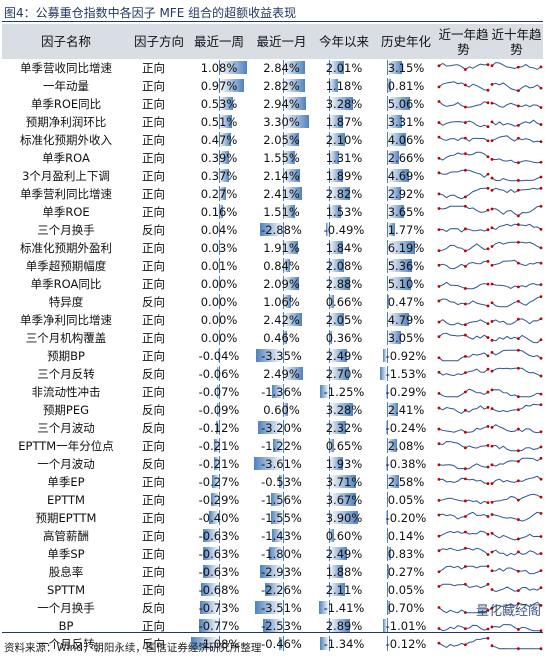 The width and height of the screenshot is (547, 663). I want to click on cell-ytd: 2.32%, so click(344, 428).